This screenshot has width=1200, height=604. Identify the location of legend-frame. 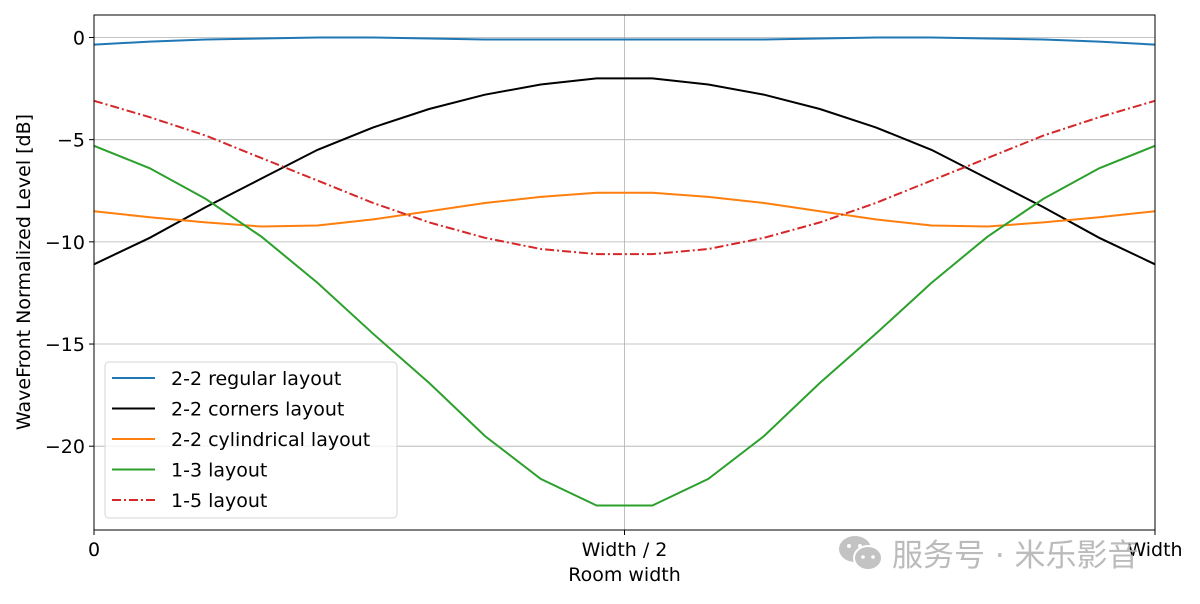
(251, 440).